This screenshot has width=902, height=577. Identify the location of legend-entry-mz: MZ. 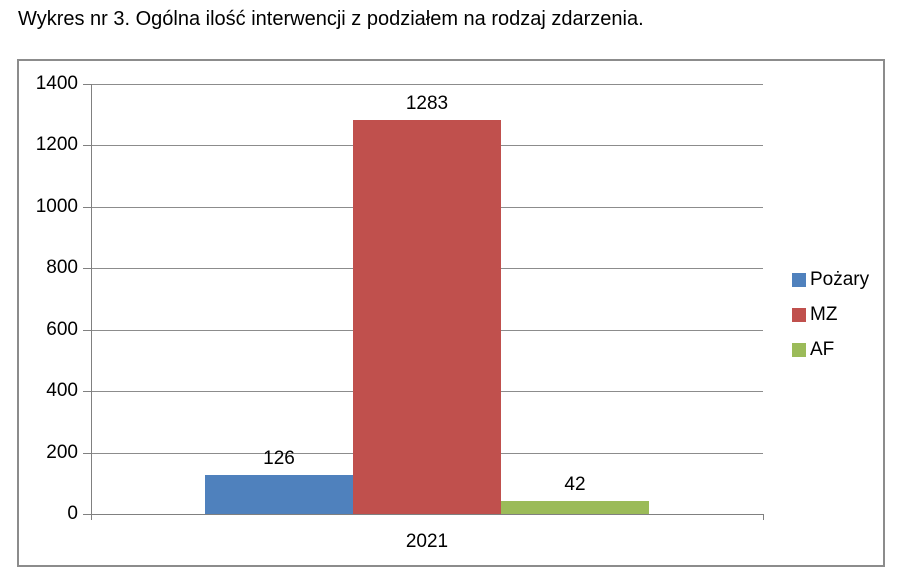
(830, 314).